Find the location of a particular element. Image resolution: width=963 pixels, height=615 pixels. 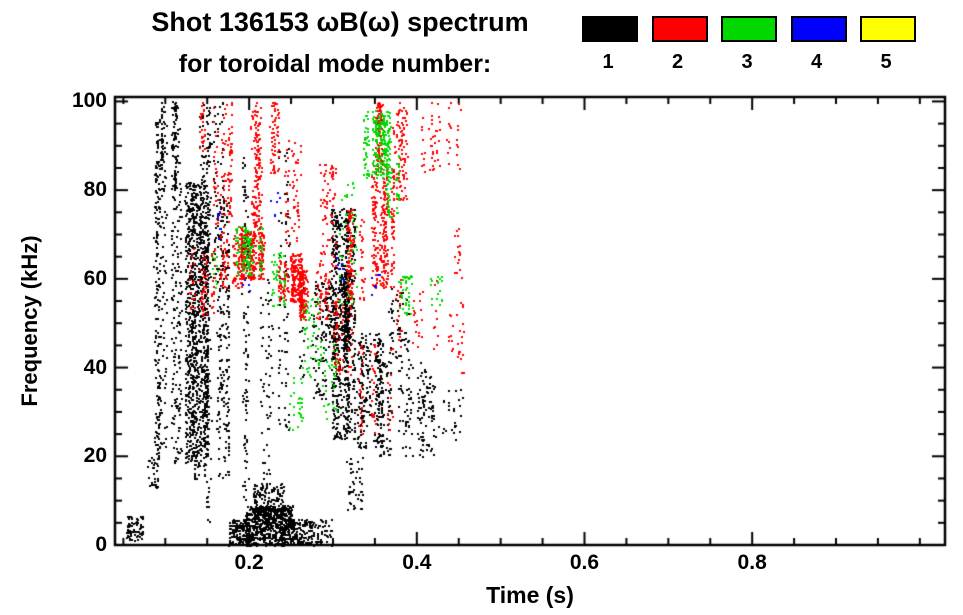

legend-label-mode-1: 1 is located at coordinates (608, 62).